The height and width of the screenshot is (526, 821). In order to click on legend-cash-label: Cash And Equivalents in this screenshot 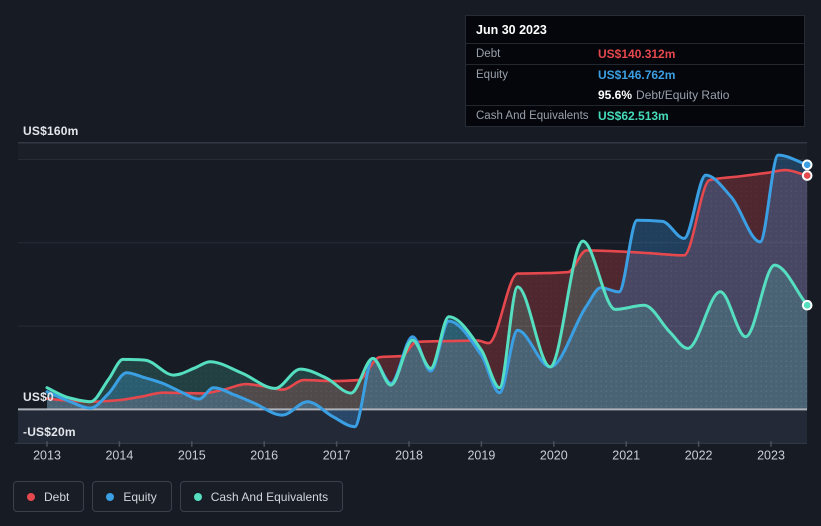, I will do `click(269, 496)`.